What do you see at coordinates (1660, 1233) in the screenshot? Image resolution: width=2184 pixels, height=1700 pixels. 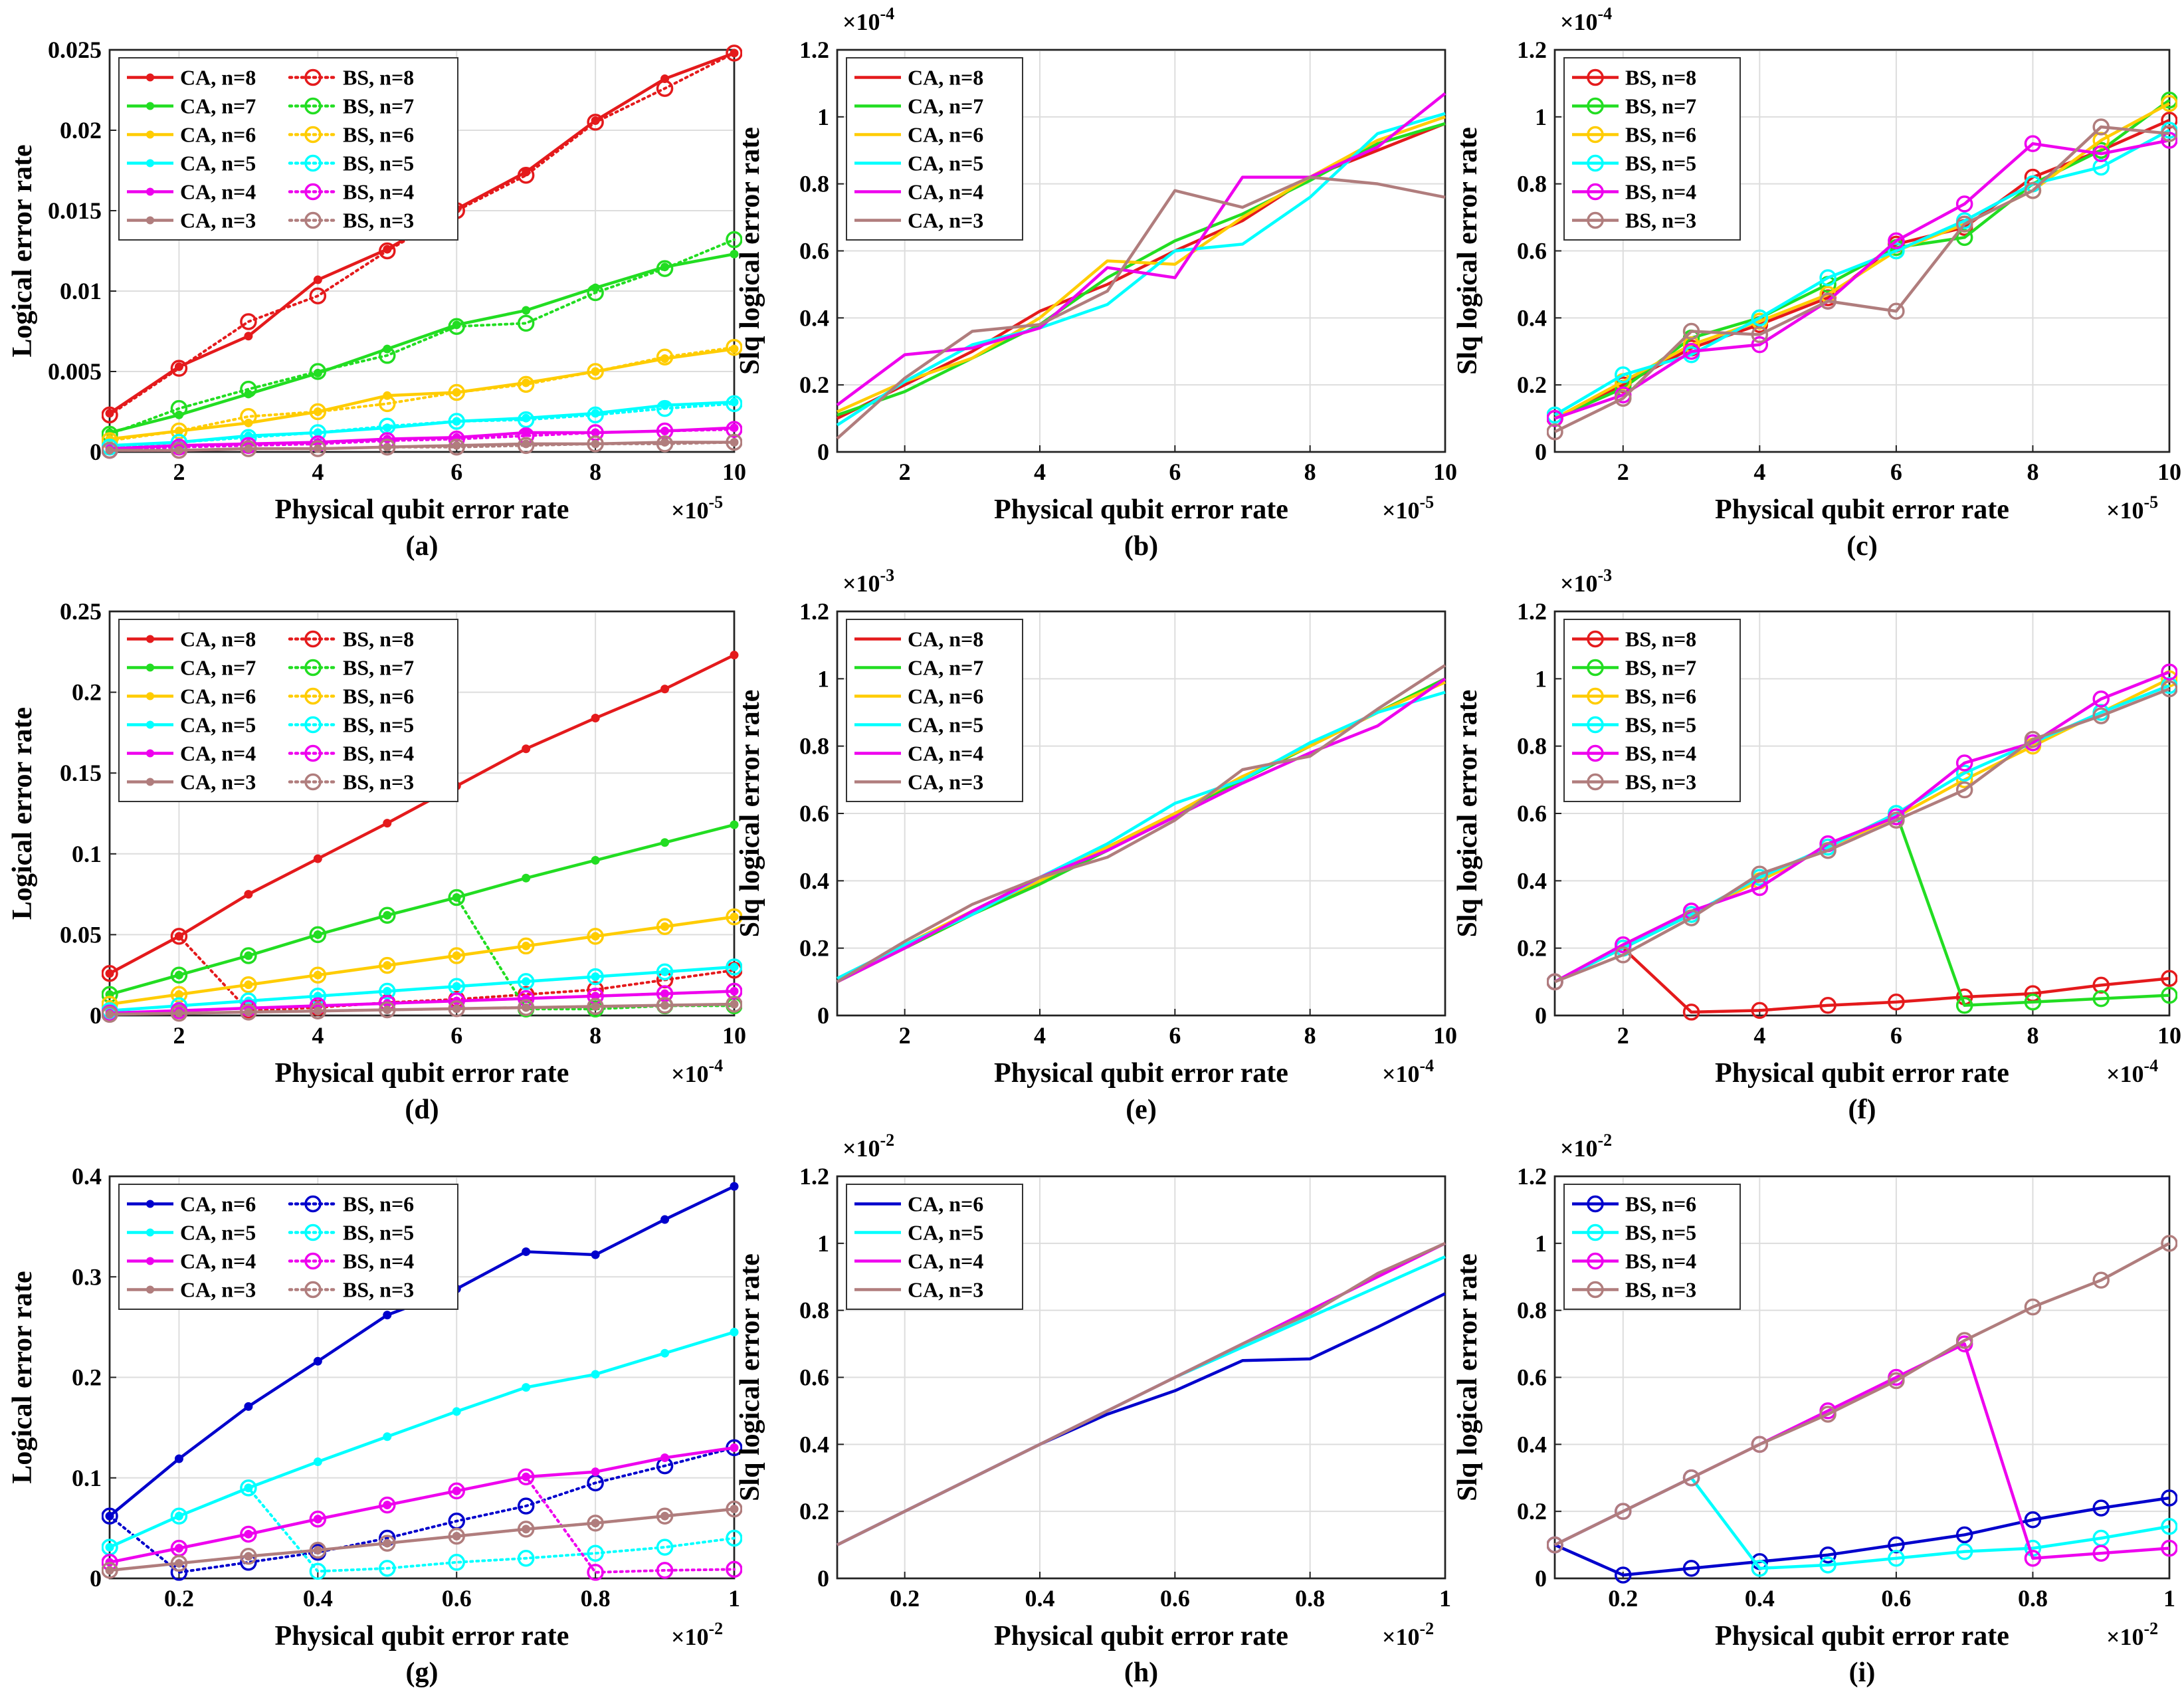 I see `legend-label: BS, n=5` at bounding box center [1660, 1233].